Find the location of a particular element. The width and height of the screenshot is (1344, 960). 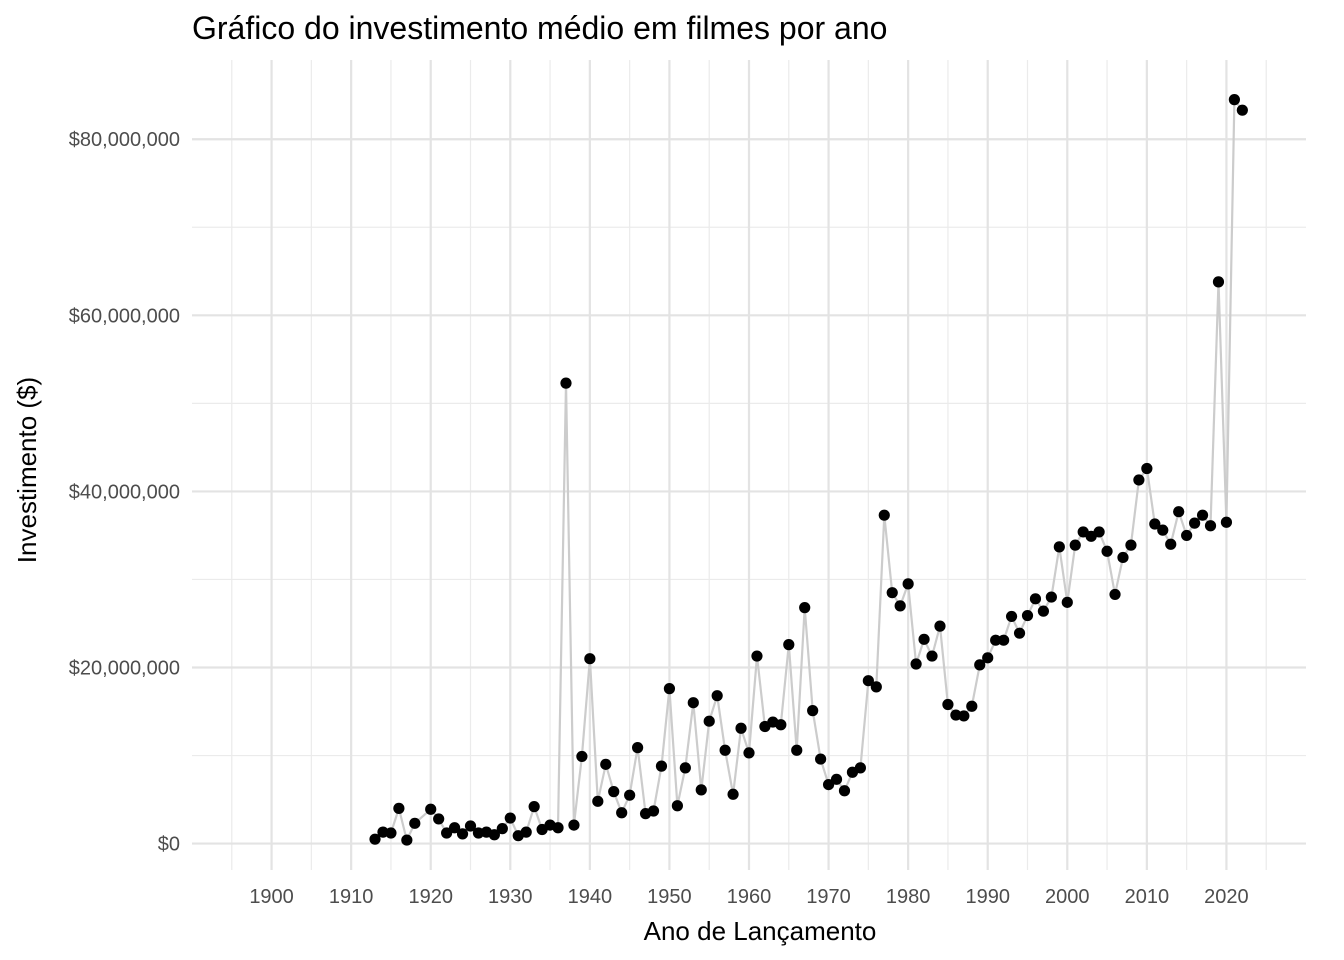

x-tick-label: 1910 is located at coordinates (351, 897).